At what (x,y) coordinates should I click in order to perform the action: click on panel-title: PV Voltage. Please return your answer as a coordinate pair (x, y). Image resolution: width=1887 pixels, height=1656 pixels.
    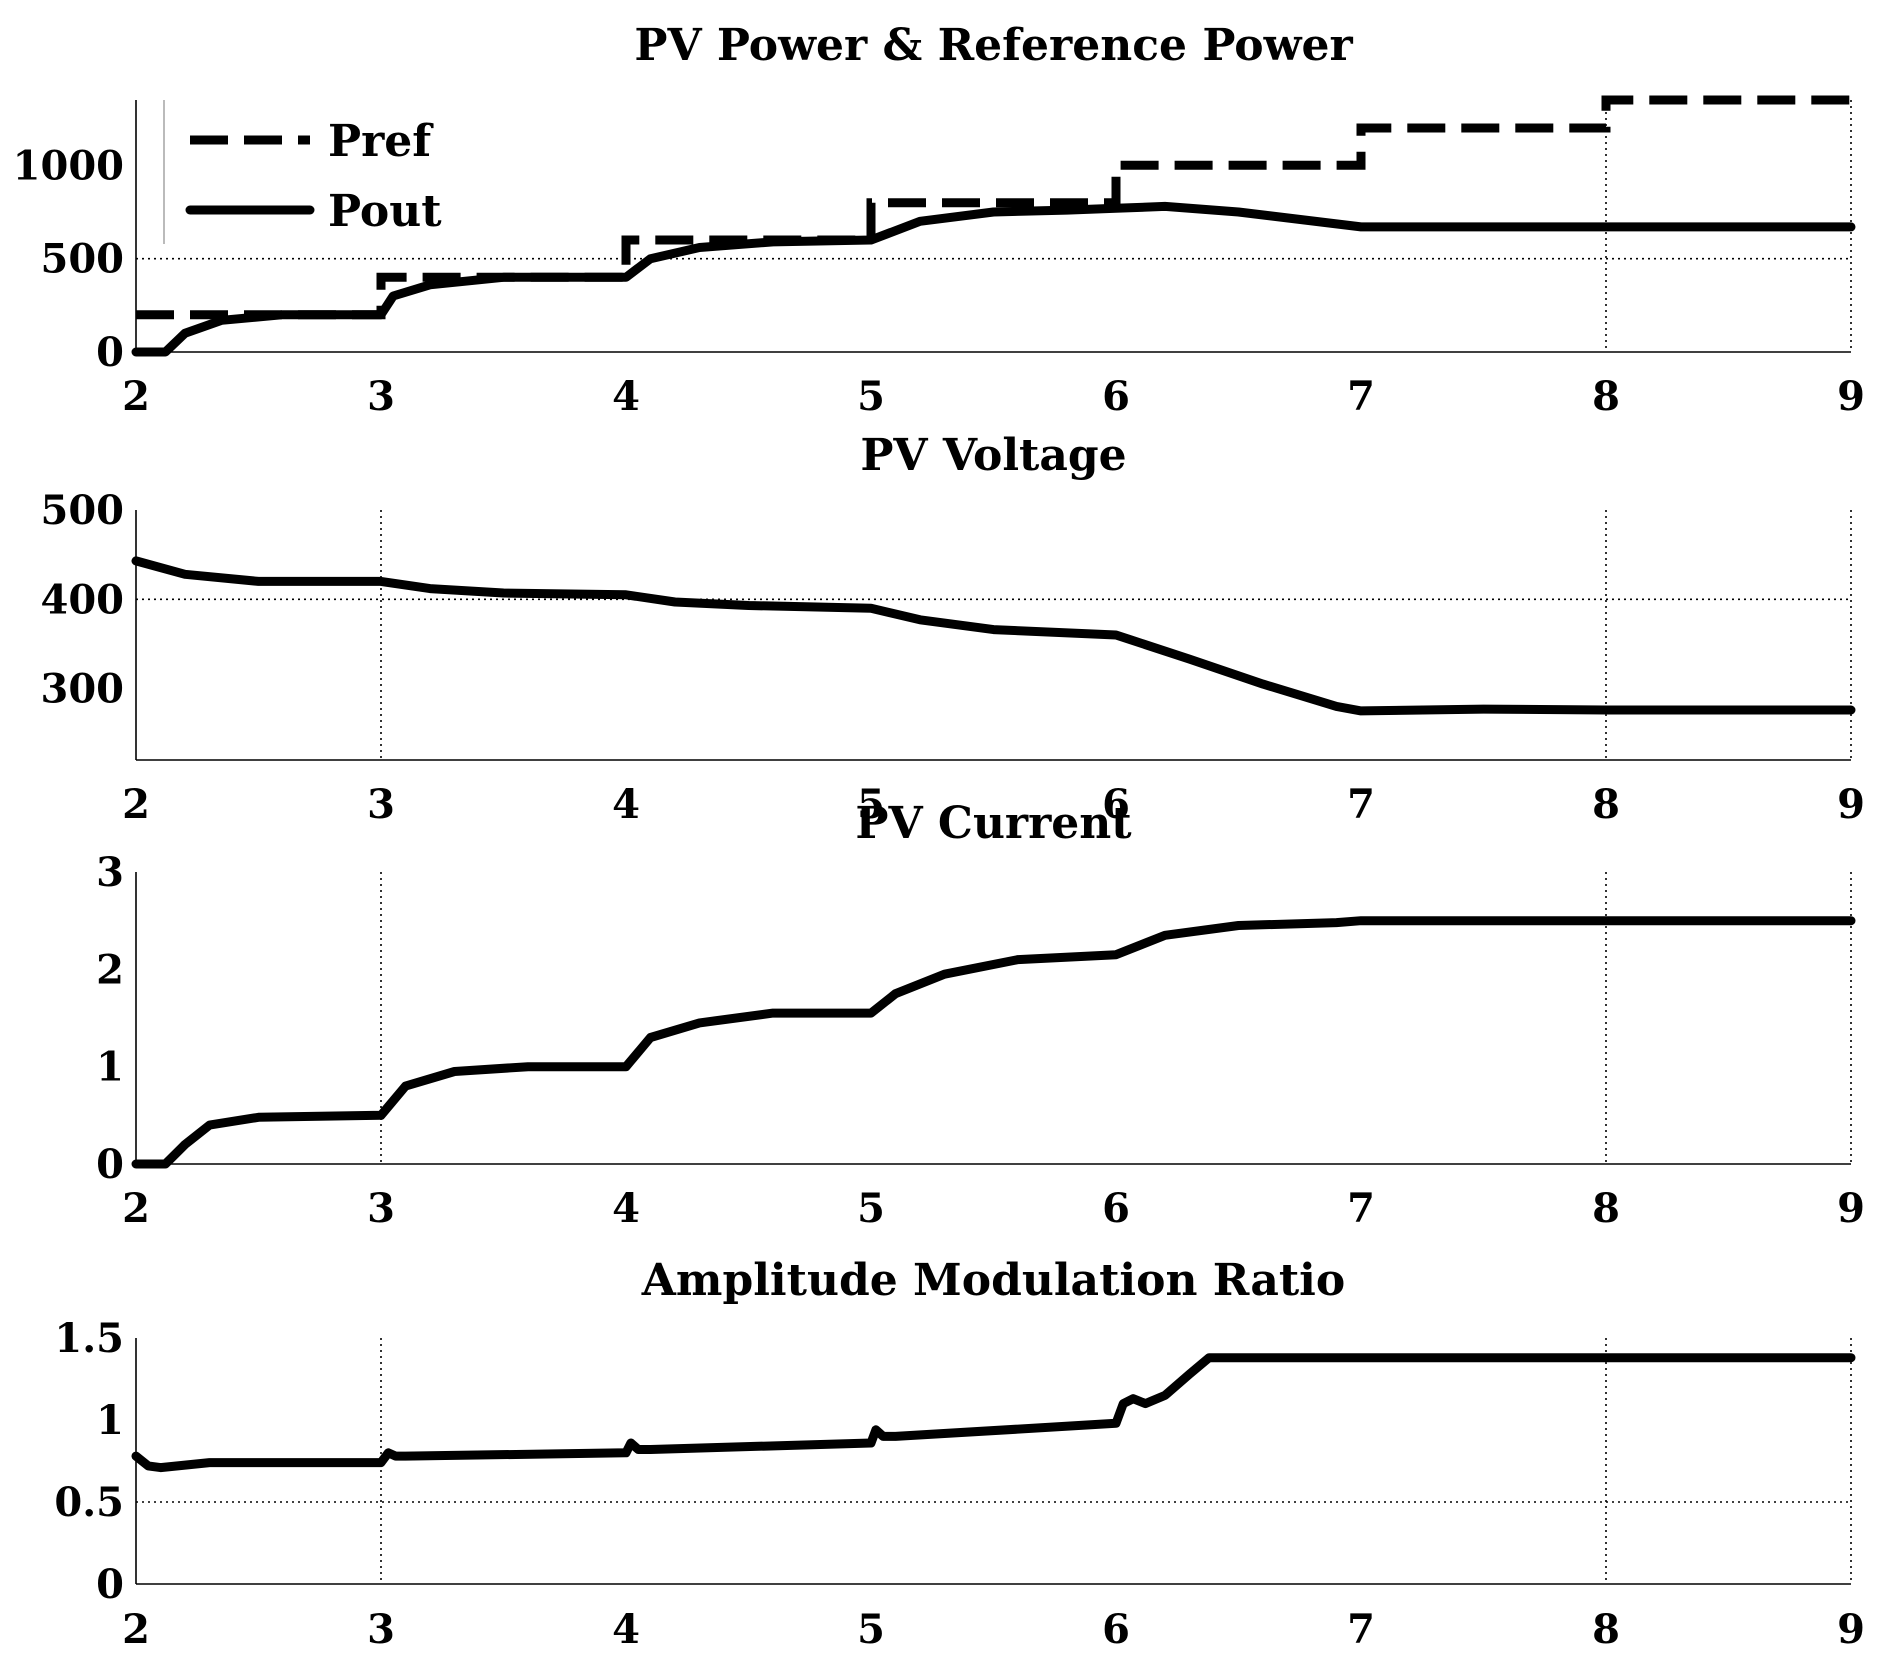
    Looking at the image, I should click on (993, 455).